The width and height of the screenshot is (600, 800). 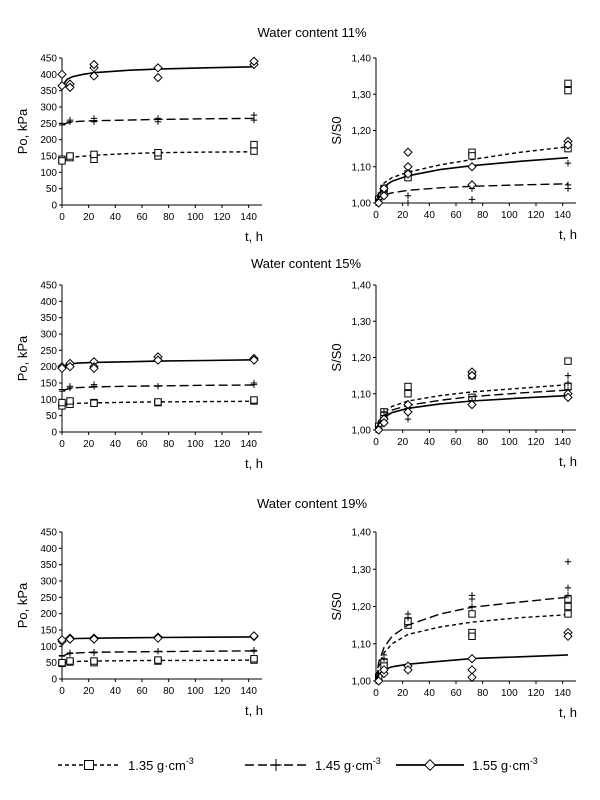 What do you see at coordinates (142, 217) in the screenshot?
I see `x-tick-label: 60` at bounding box center [142, 217].